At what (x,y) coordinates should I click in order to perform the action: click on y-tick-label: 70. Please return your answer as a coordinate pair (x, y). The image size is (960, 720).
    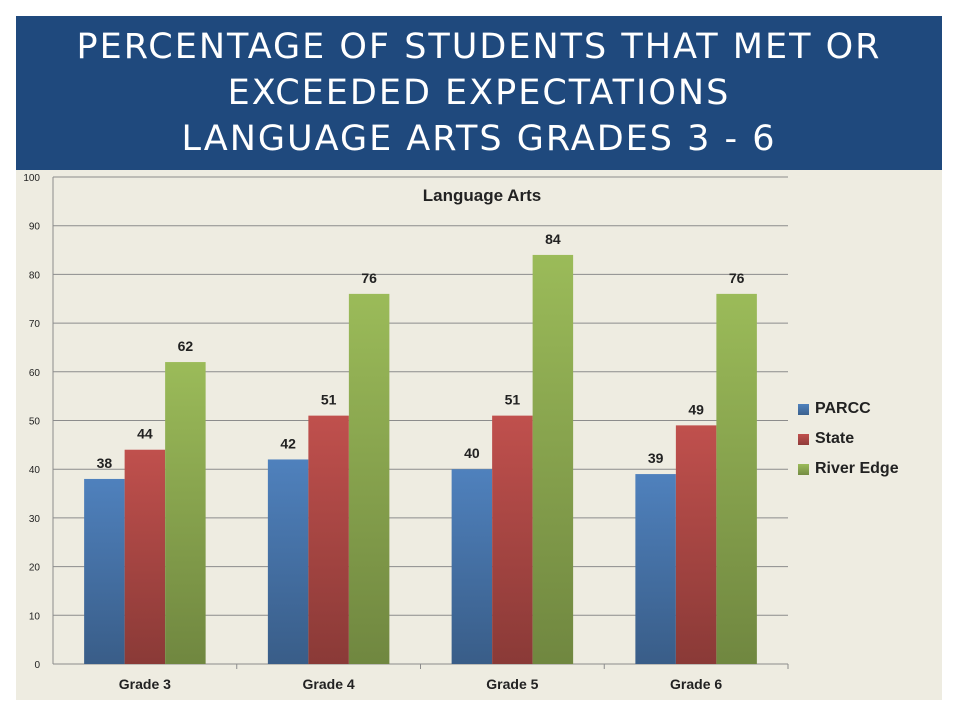
    Looking at the image, I should click on (35, 324).